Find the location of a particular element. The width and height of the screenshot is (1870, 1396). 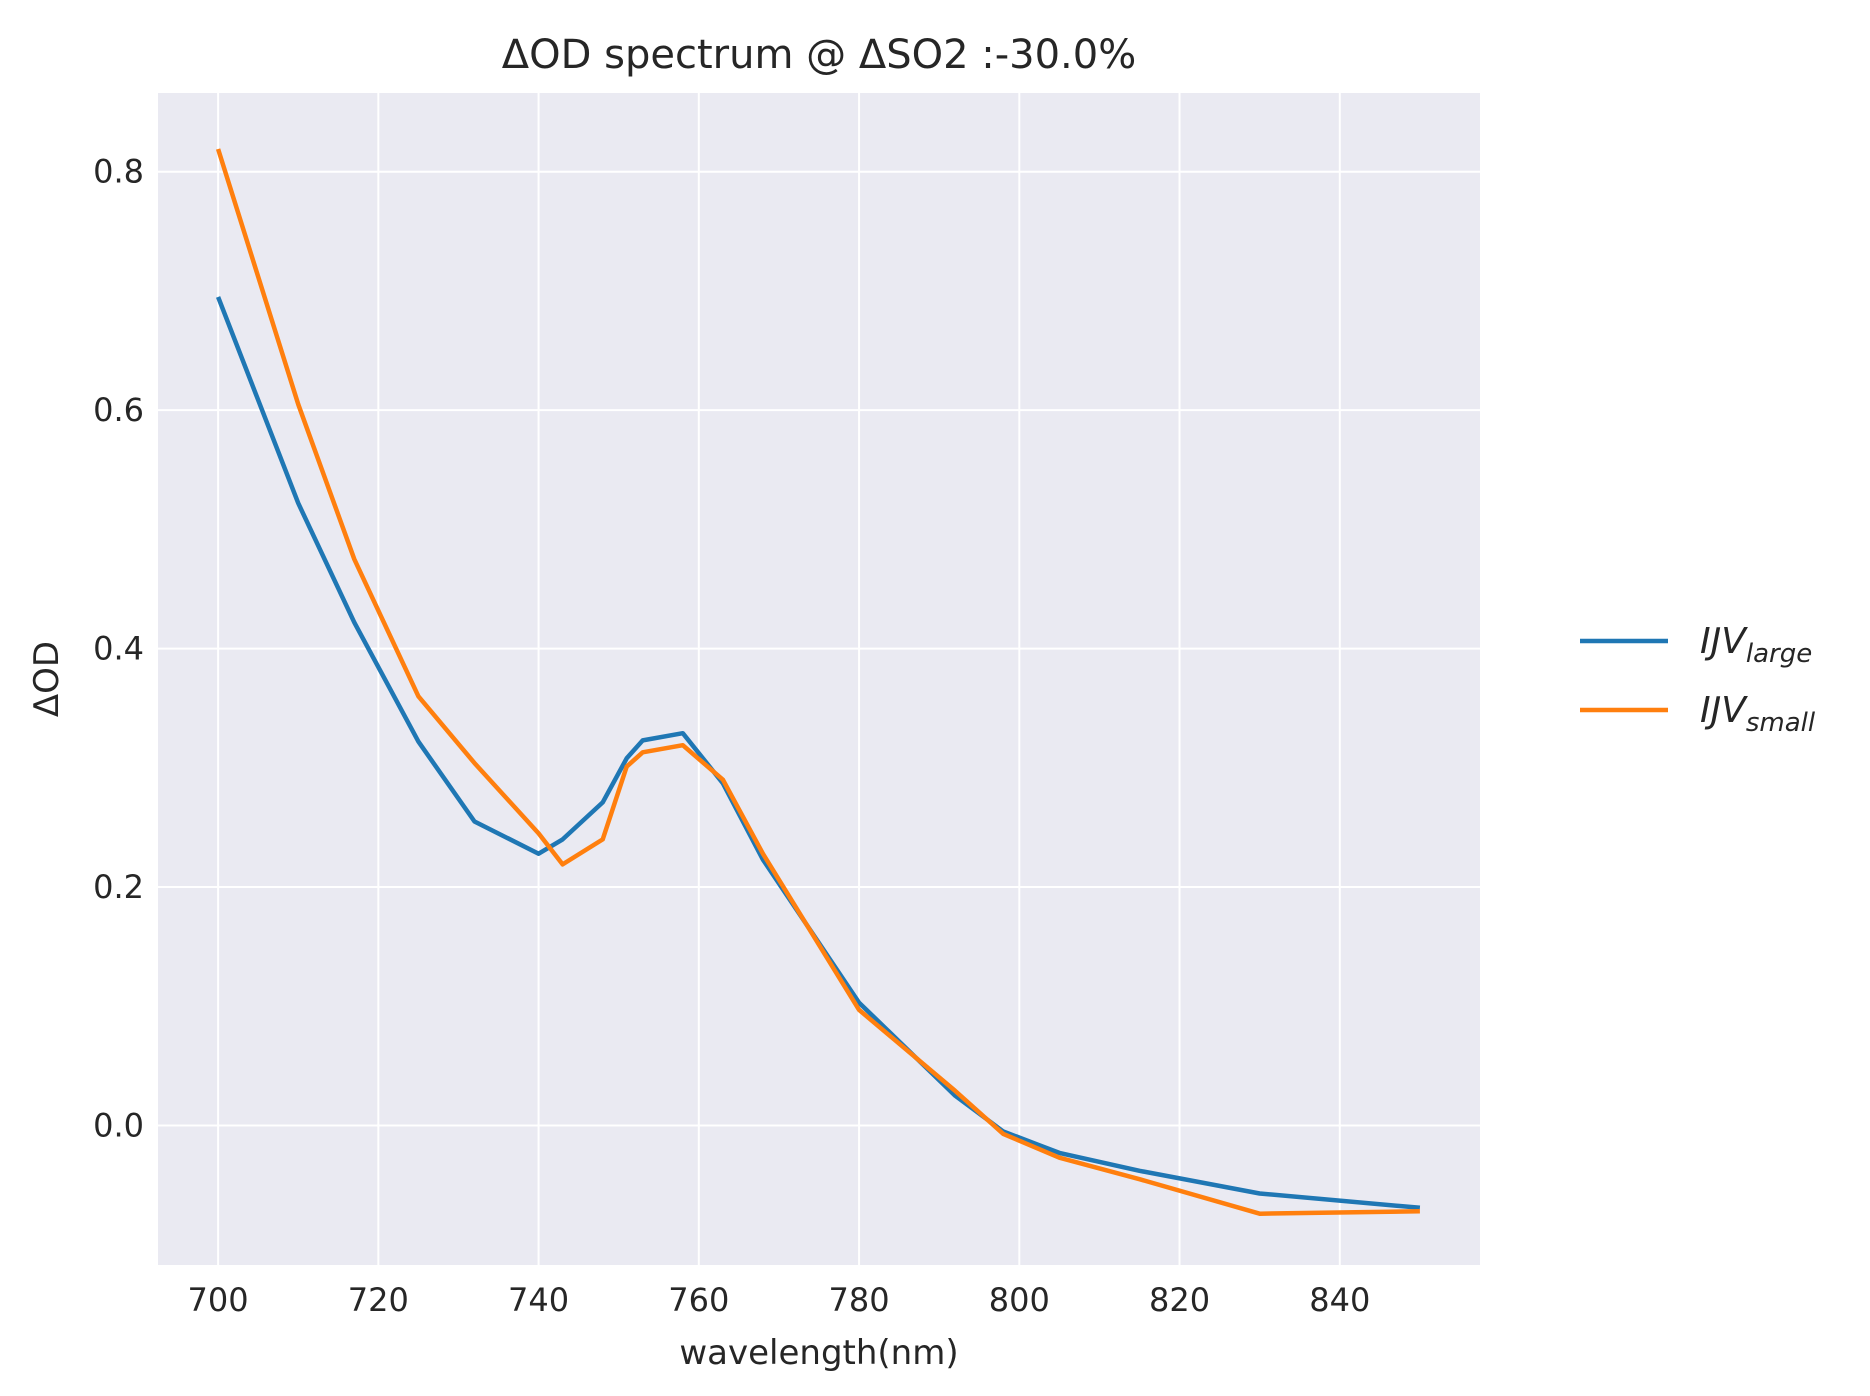

x-tick-label: 780 is located at coordinates (859, 1300).